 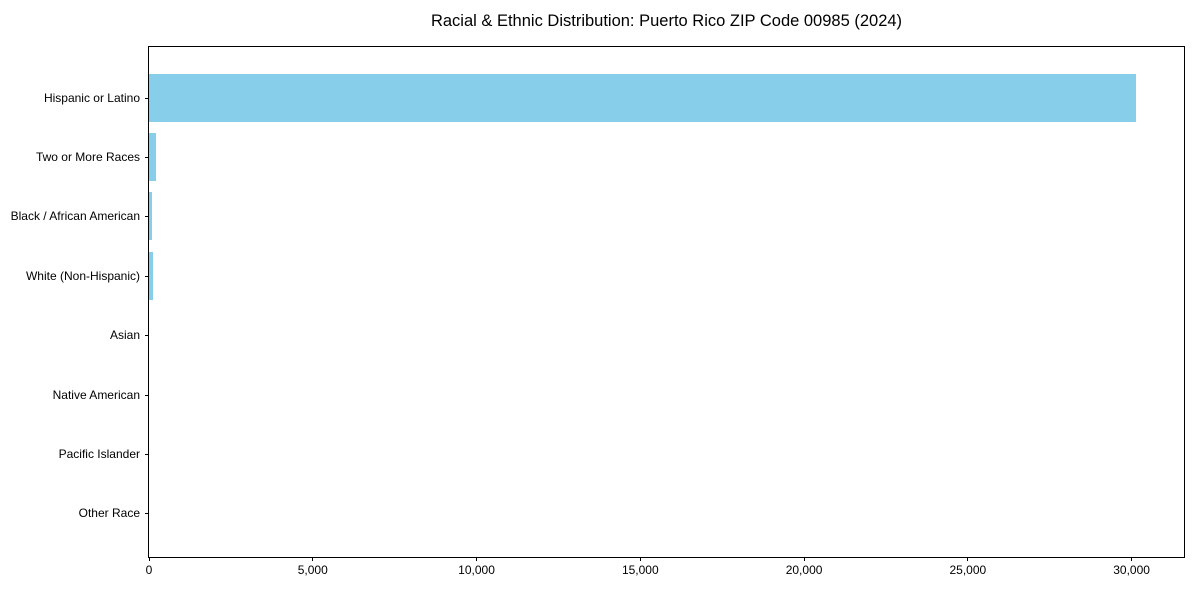 What do you see at coordinates (621, 453) in the screenshot?
I see `bar-row: Pacific Islander` at bounding box center [621, 453].